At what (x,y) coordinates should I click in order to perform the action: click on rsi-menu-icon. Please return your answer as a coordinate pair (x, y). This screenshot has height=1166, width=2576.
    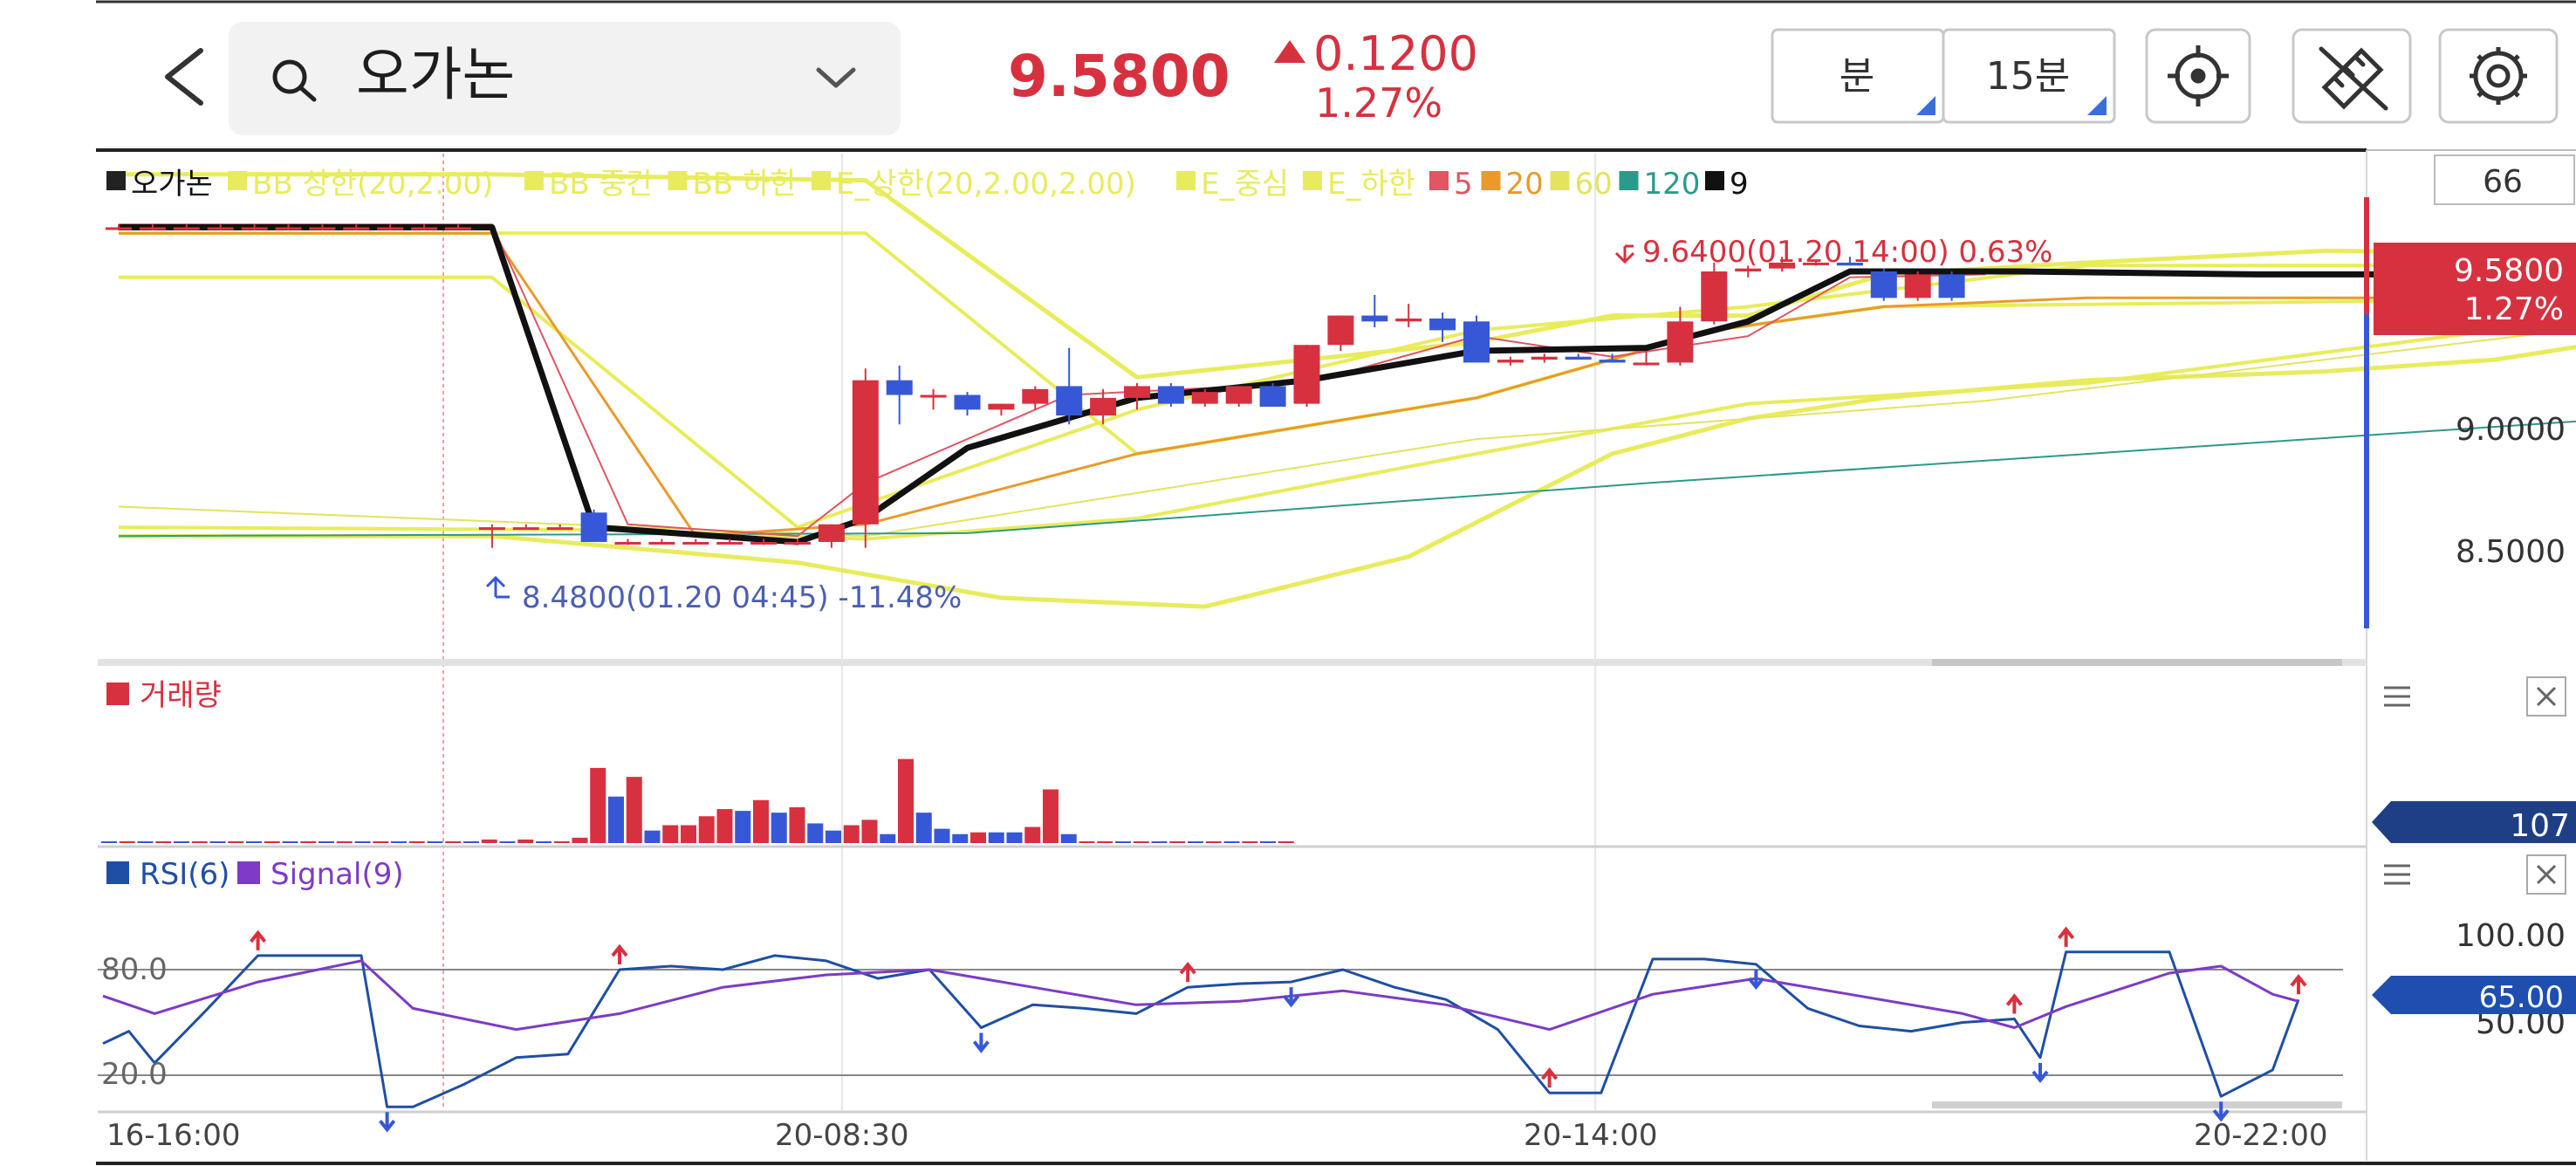
    Looking at the image, I should click on (2397, 874).